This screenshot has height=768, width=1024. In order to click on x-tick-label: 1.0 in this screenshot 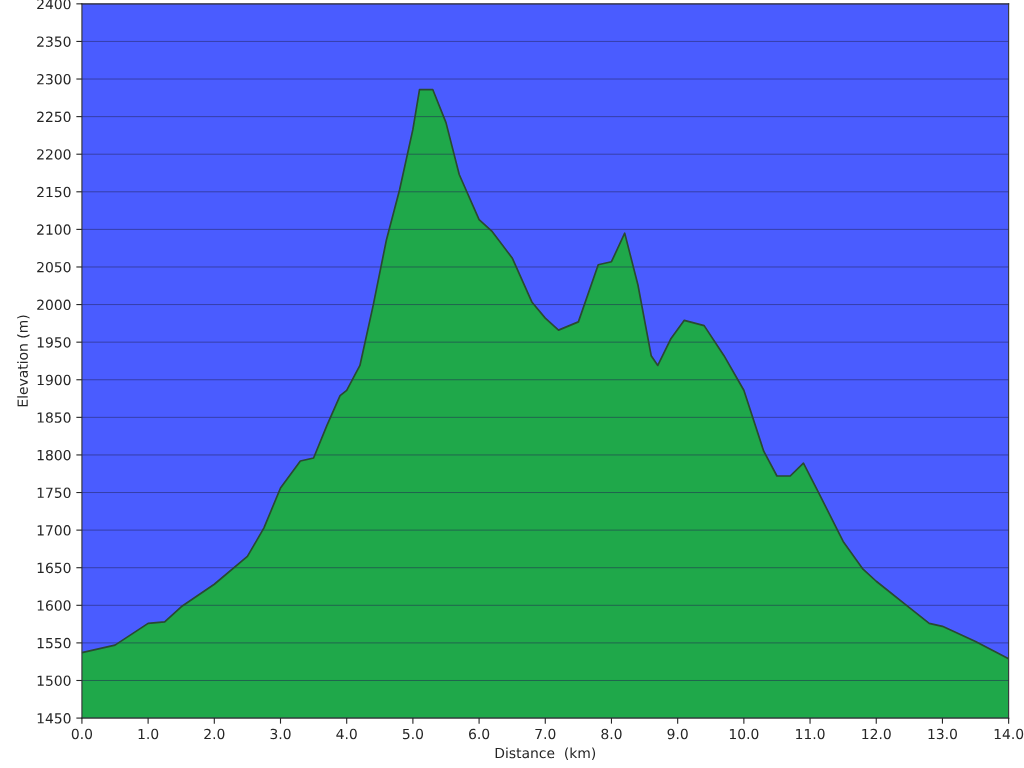, I will do `click(148, 734)`.